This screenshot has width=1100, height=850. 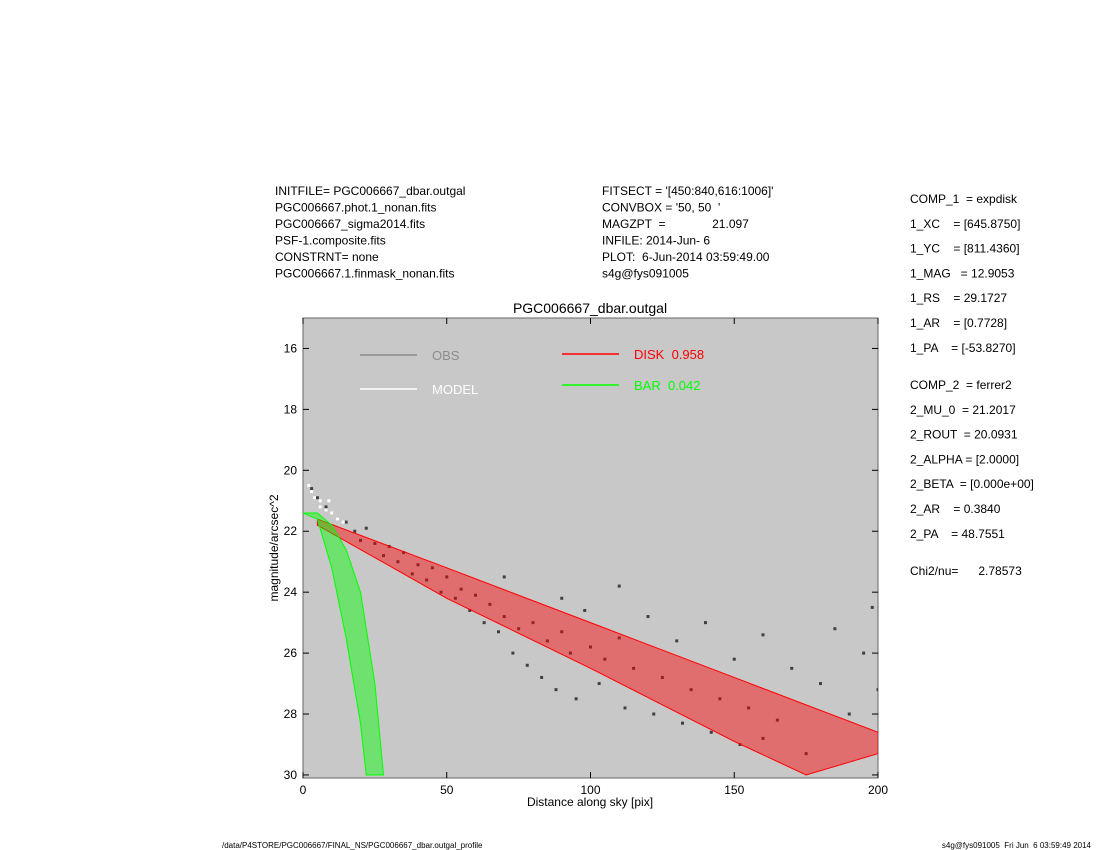 What do you see at coordinates (669, 354) in the screenshot?
I see `legend-label: DISK 0.958` at bounding box center [669, 354].